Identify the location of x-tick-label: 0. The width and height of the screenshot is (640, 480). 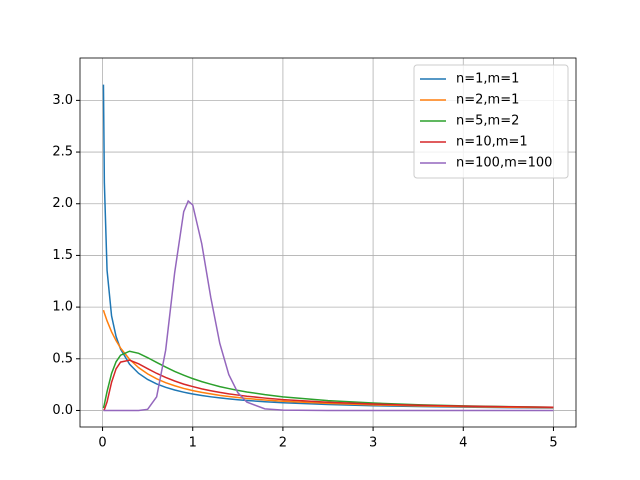
(102, 443).